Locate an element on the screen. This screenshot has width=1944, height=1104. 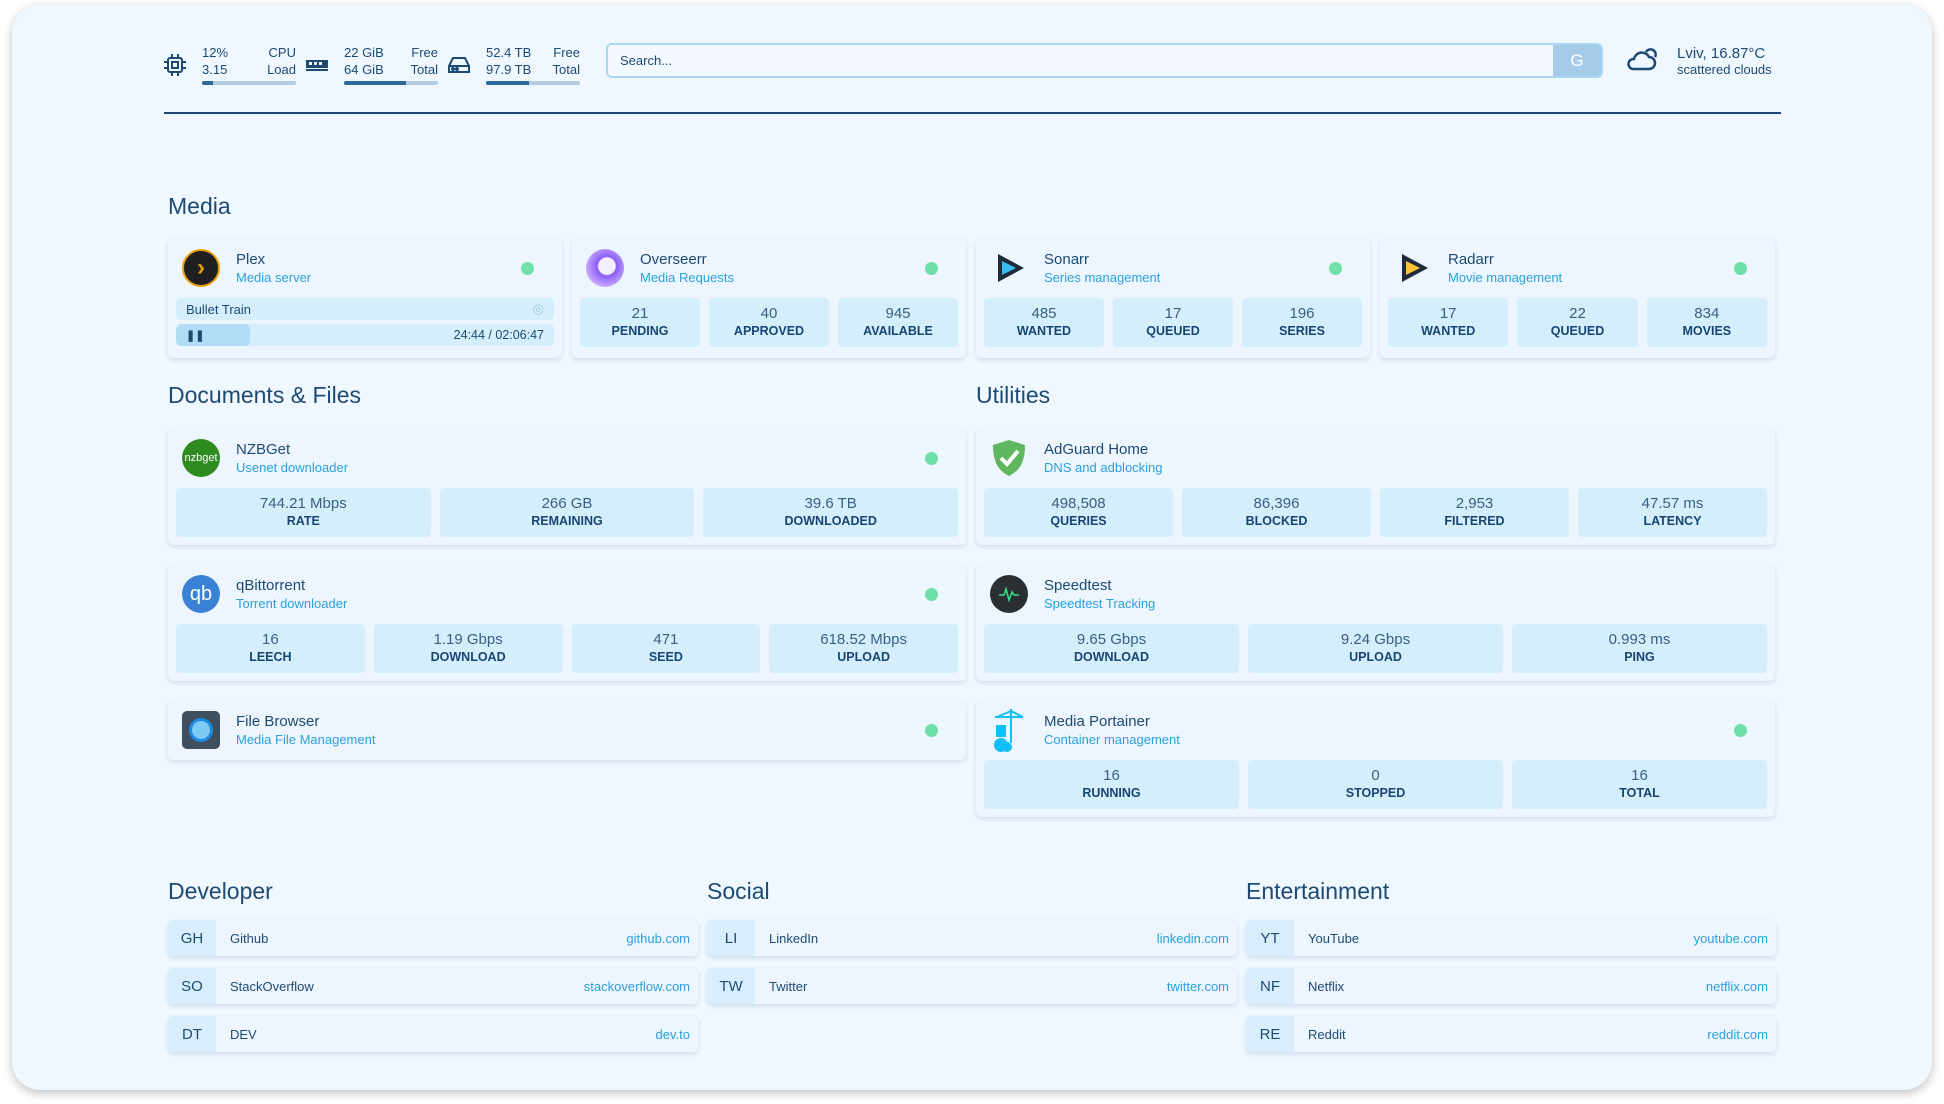
stat-label: LEECH is located at coordinates (270, 657).